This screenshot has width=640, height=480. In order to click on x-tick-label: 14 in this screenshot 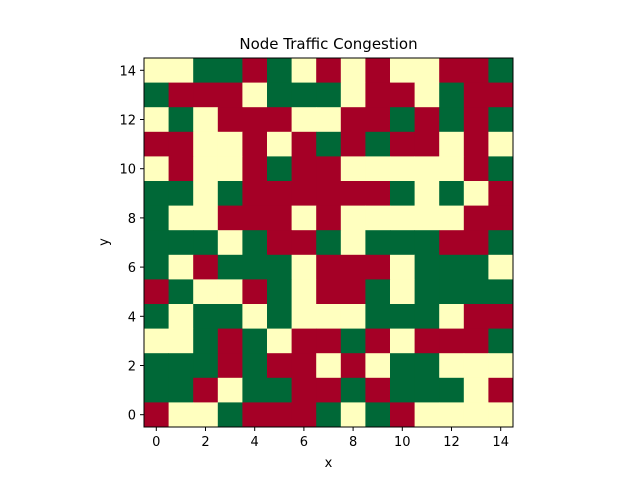, I will do `click(500, 442)`.